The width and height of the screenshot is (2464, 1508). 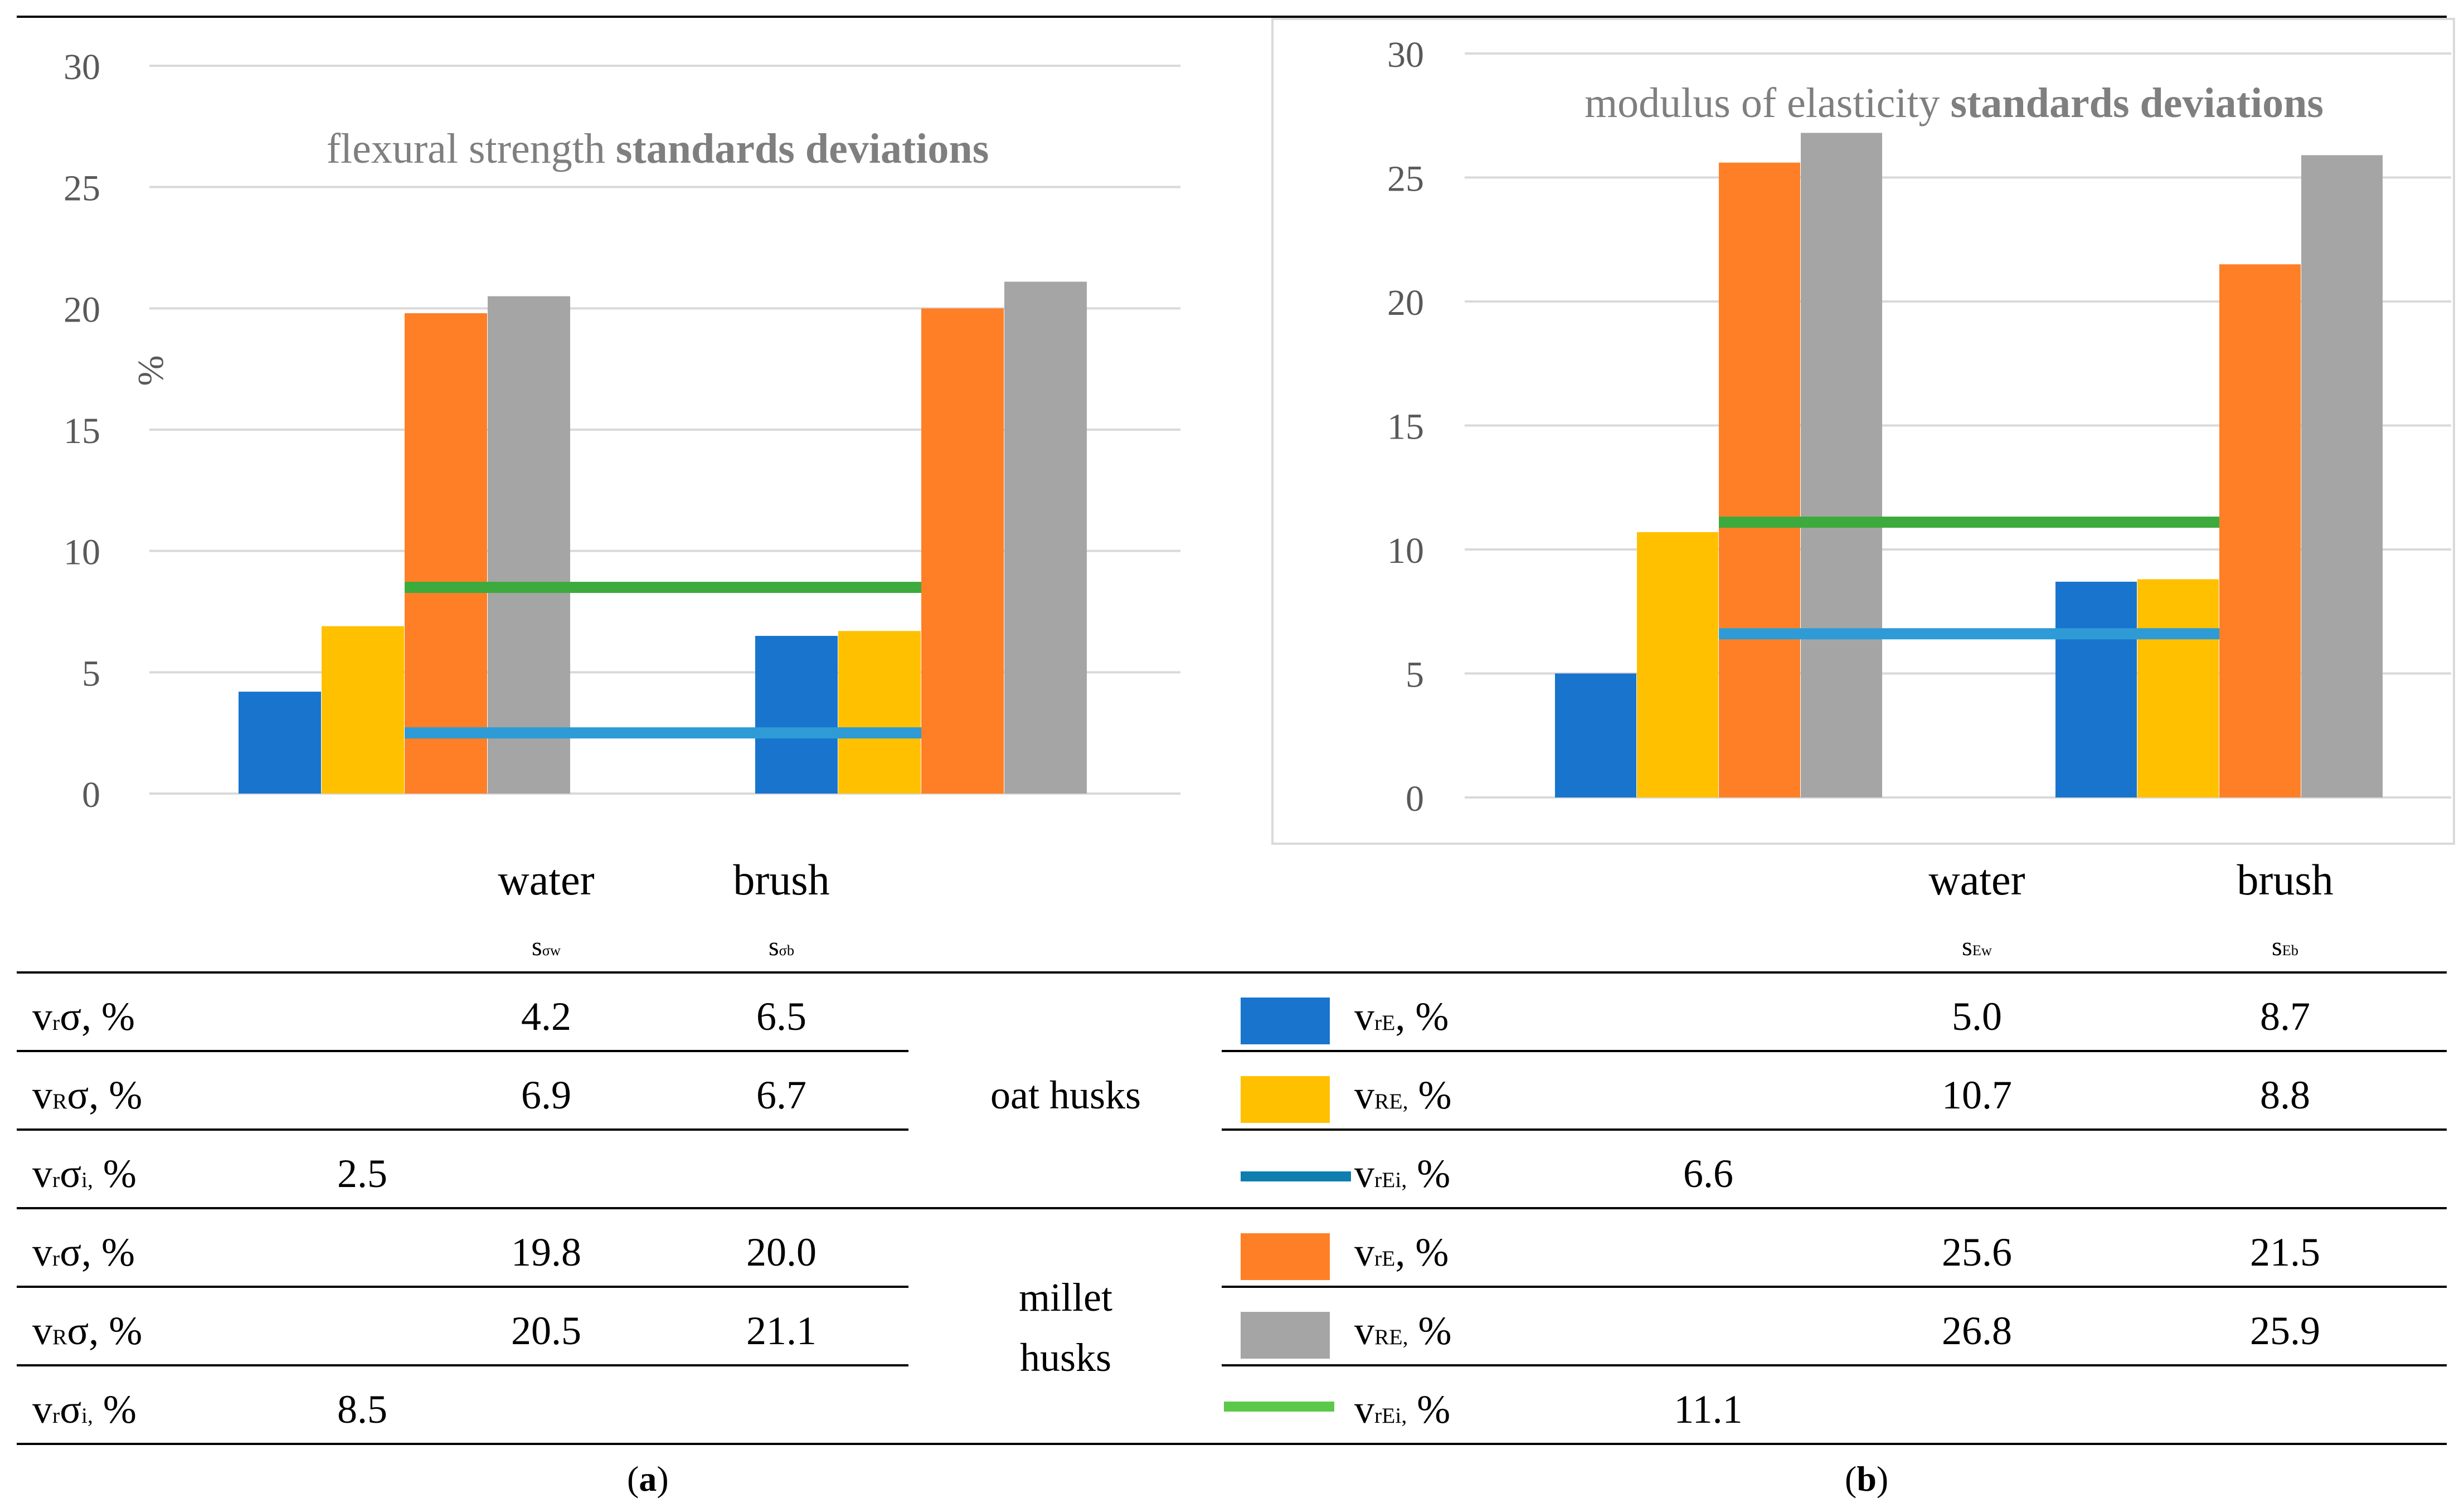 What do you see at coordinates (1279, 1407) in the screenshot?
I see `legend-line-green` at bounding box center [1279, 1407].